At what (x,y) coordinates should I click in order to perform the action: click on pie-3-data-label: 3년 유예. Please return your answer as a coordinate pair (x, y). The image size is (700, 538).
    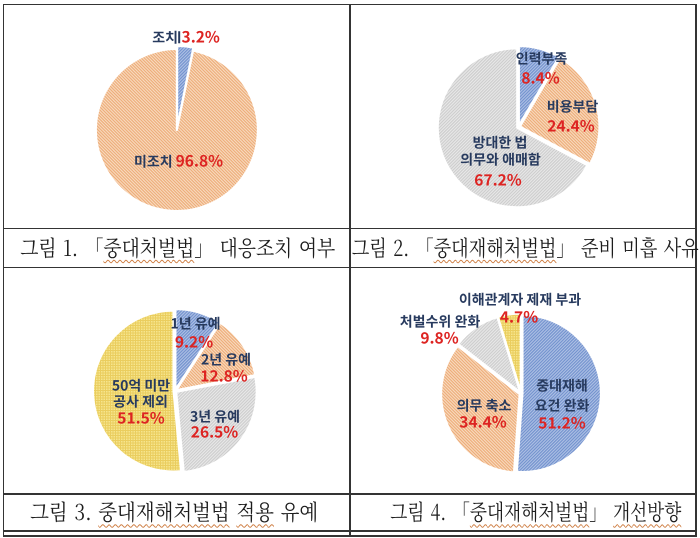
    Looking at the image, I should click on (215, 414).